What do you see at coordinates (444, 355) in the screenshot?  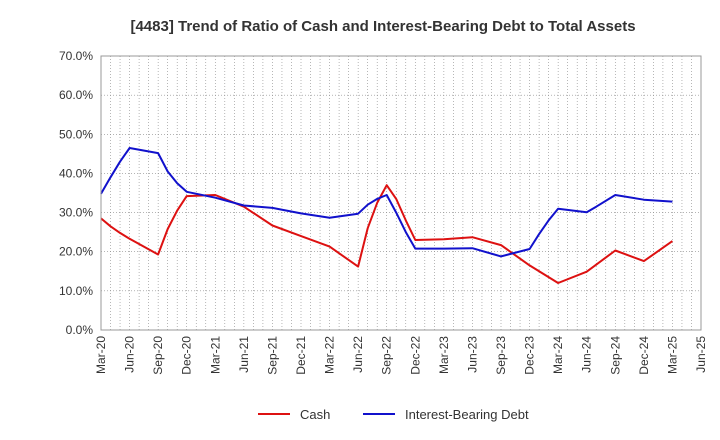 I see `x-tick-label: Mar-23` at bounding box center [444, 355].